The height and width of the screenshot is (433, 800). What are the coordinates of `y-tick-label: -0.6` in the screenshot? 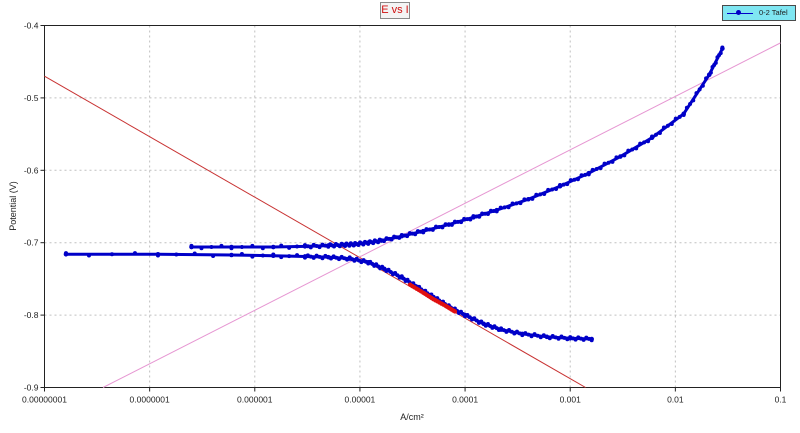 It's located at (31, 170).